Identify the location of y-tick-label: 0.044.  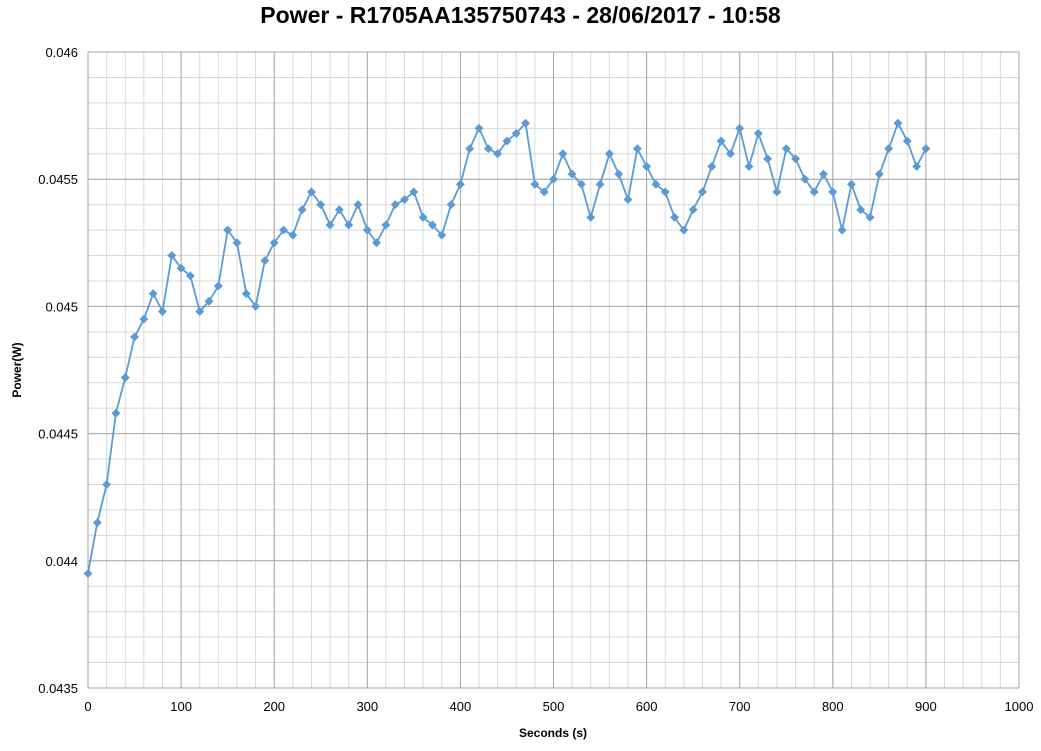
(61, 561).